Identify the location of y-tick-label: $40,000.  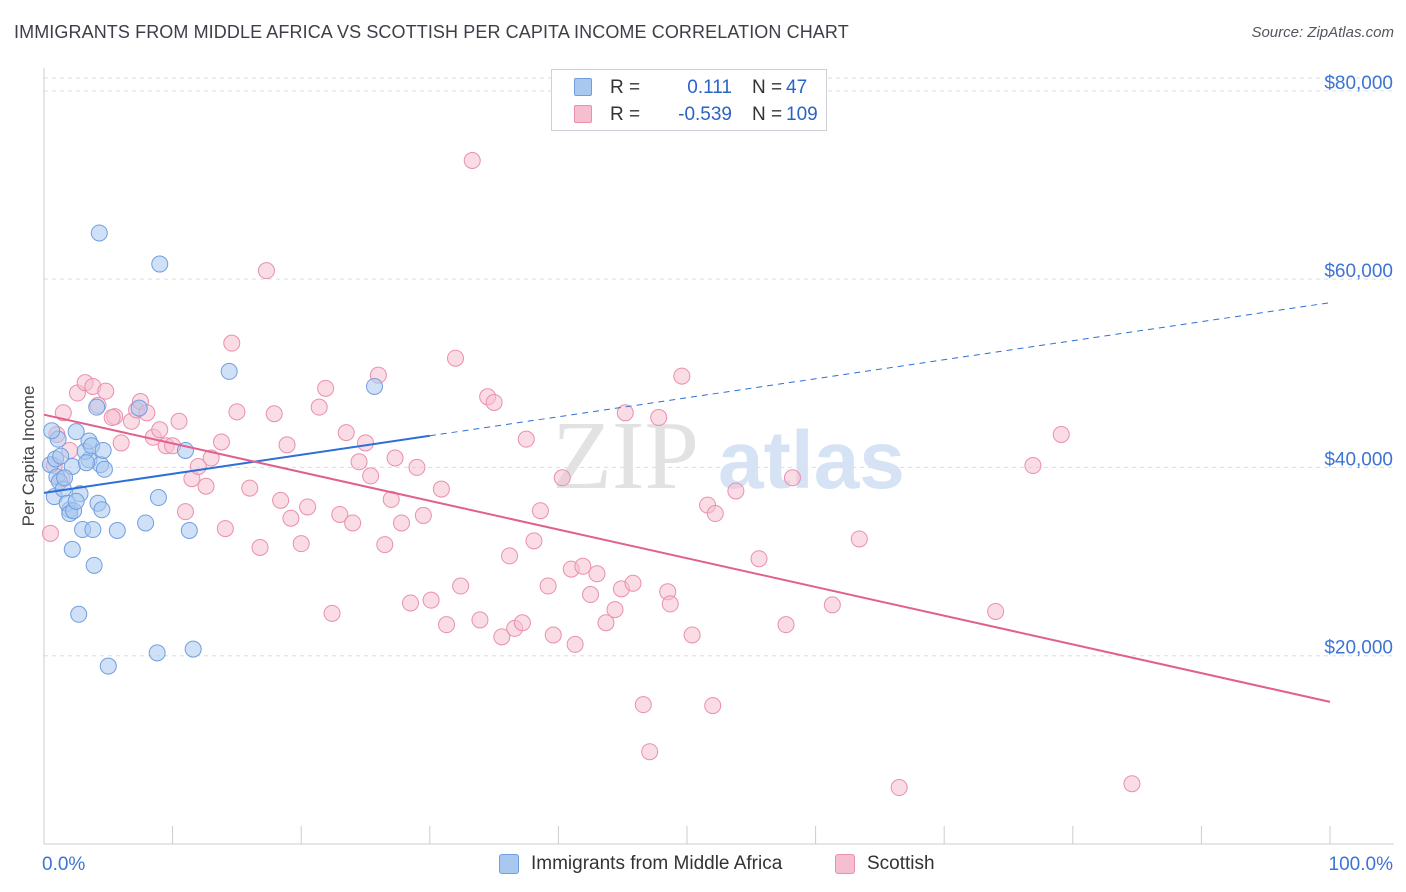
(1358, 459).